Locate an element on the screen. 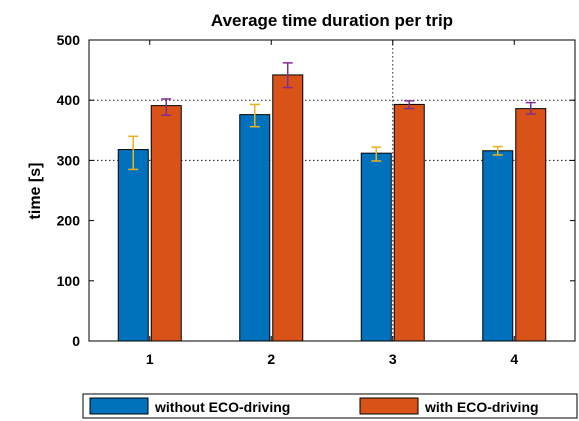 The width and height of the screenshot is (579, 421). error-bar-series2-cat3 is located at coordinates (409, 105).